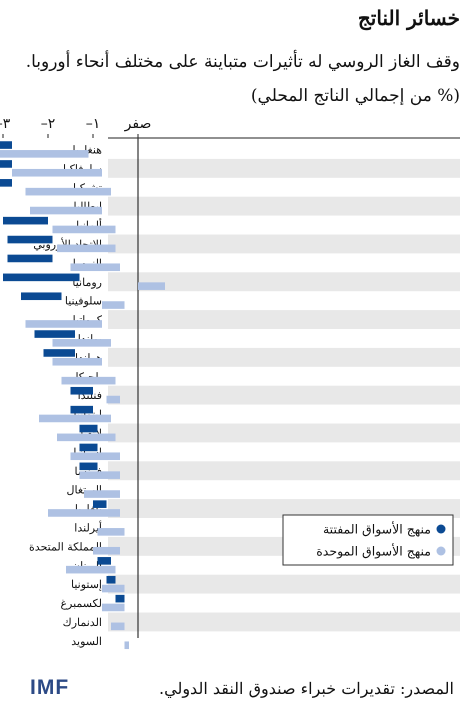 This screenshot has height=720, width=474. What do you see at coordinates (368, 540) in the screenshot?
I see `legend-box` at bounding box center [368, 540].